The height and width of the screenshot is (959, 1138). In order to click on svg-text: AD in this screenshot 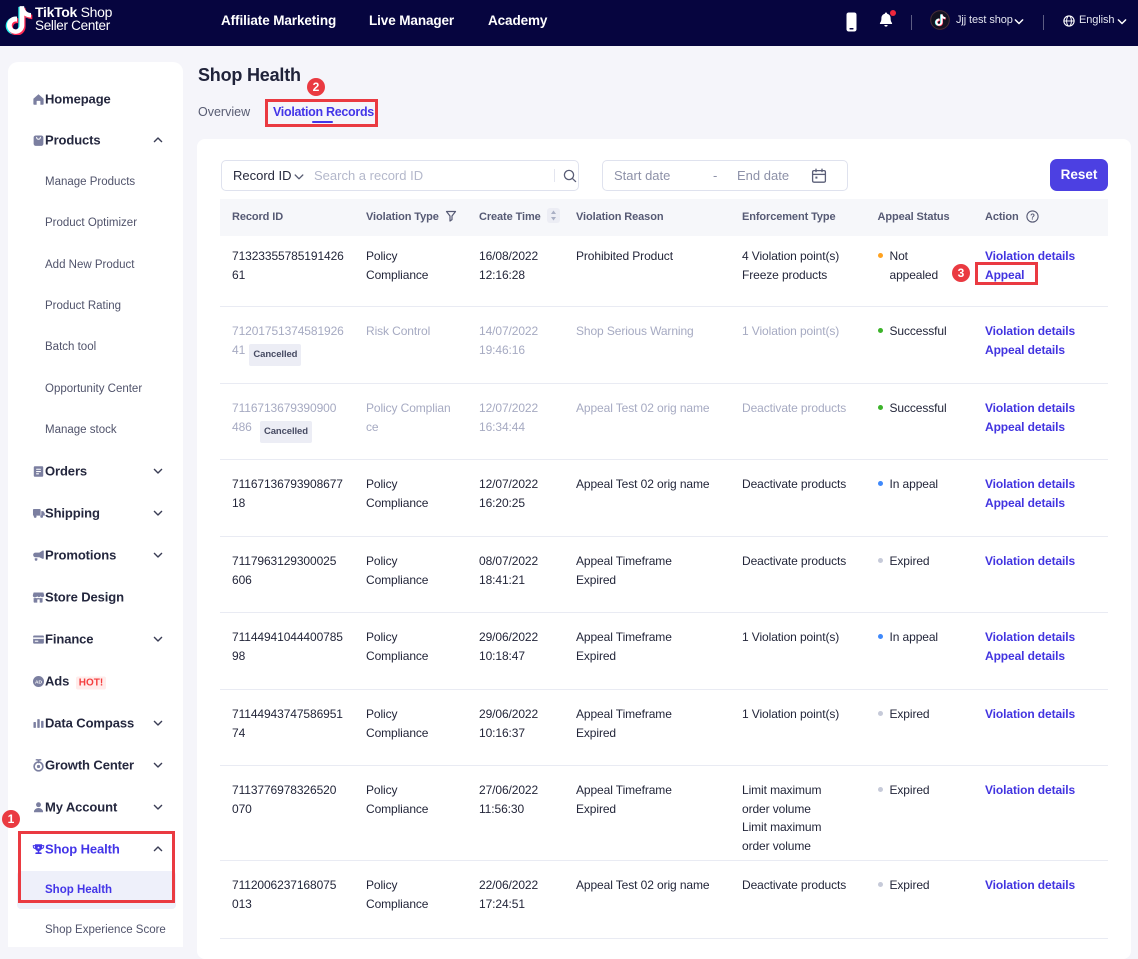, I will do `click(39, 682)`.